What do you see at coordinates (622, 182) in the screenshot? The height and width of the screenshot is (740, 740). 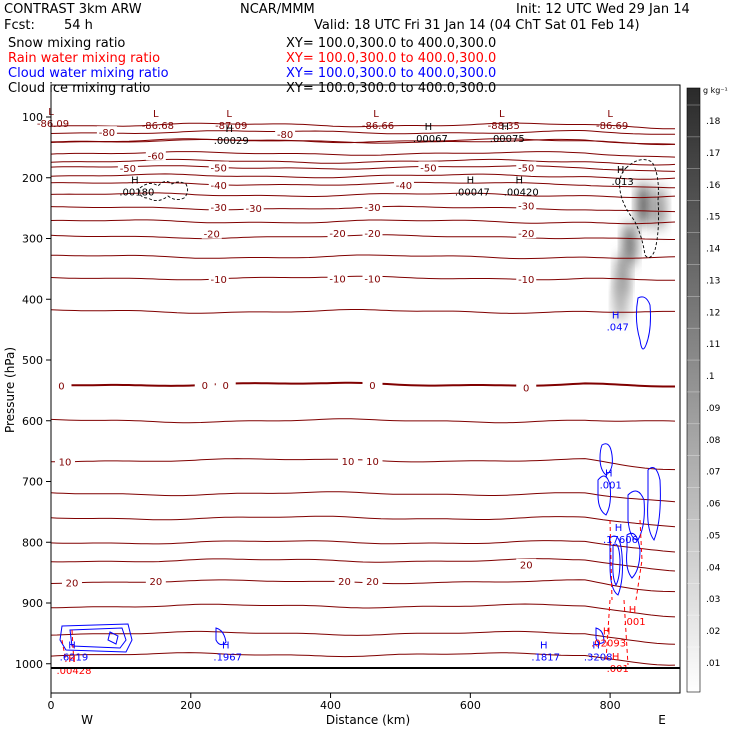 I see `extremum-value: .013` at bounding box center [622, 182].